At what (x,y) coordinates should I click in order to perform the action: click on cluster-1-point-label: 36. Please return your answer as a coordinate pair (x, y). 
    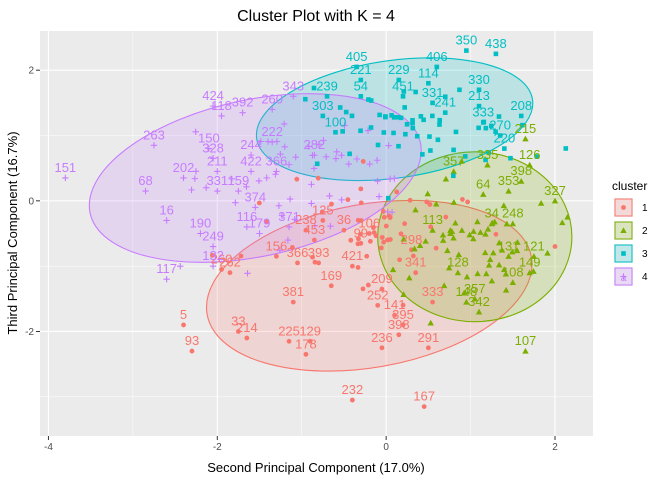
    Looking at the image, I should click on (344, 219).